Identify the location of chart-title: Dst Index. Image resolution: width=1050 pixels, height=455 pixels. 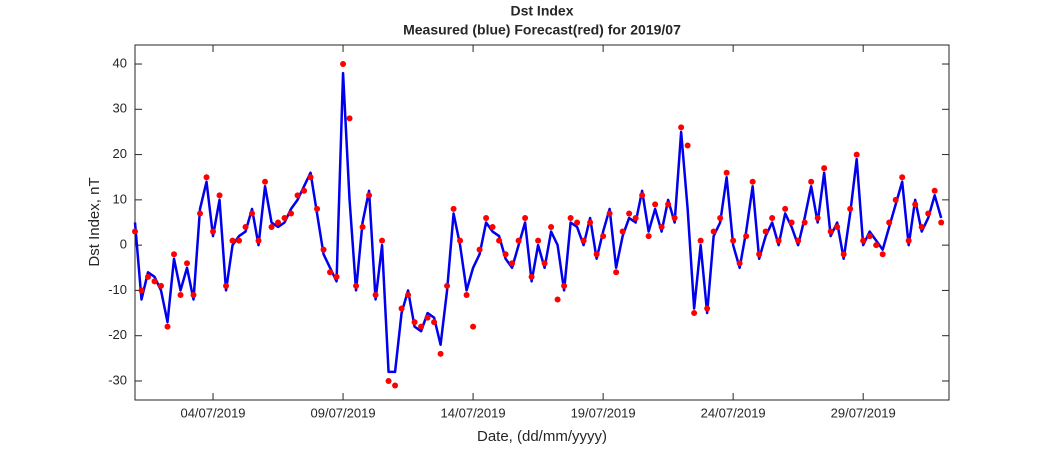
(541, 11).